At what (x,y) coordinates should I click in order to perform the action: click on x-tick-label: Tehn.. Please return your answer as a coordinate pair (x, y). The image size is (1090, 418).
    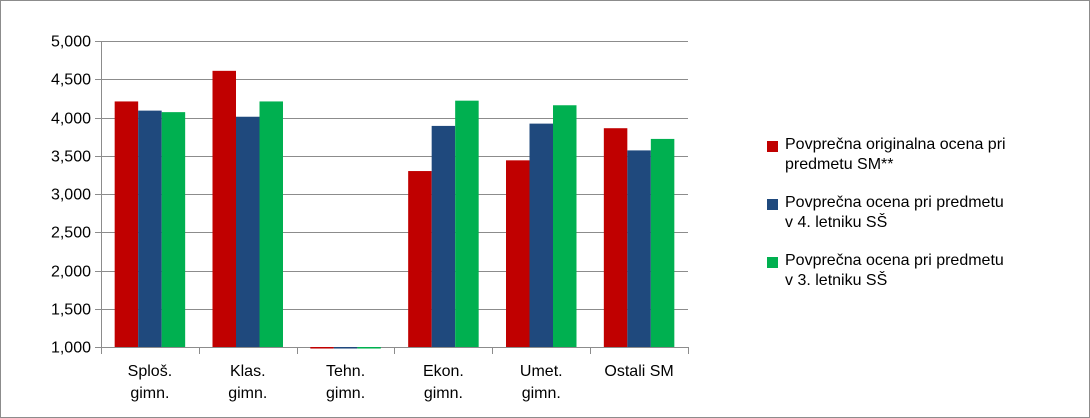
    Looking at the image, I should click on (345, 371).